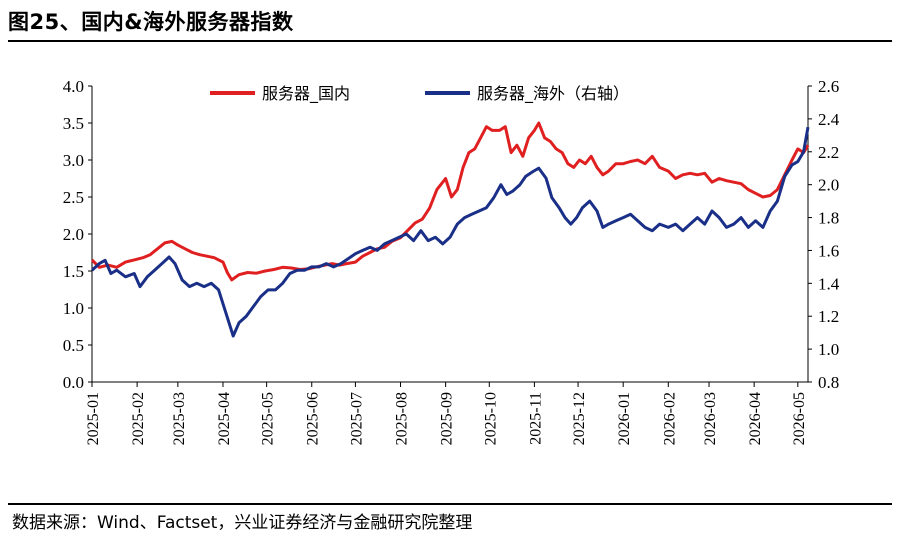  What do you see at coordinates (828, 218) in the screenshot?
I see `y-right-tick-label: 1.8` at bounding box center [828, 218].